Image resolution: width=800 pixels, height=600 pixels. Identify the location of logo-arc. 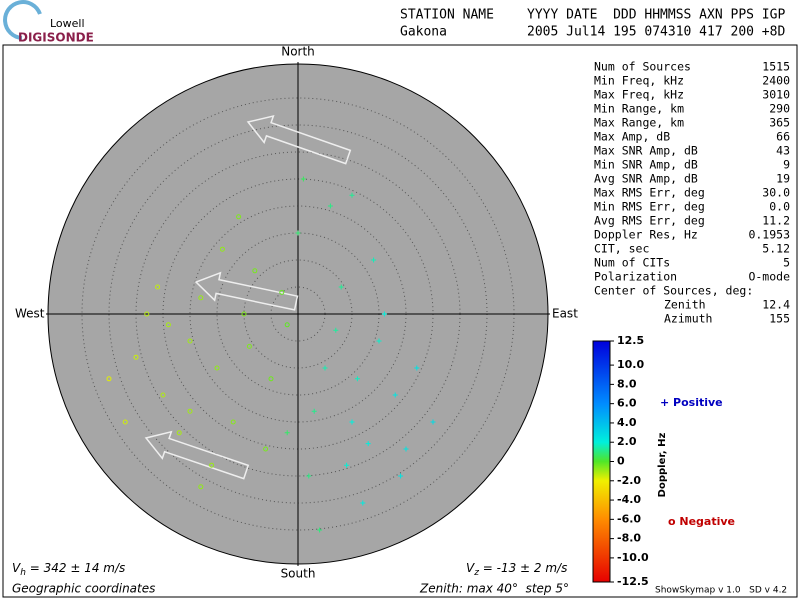
(22, 20).